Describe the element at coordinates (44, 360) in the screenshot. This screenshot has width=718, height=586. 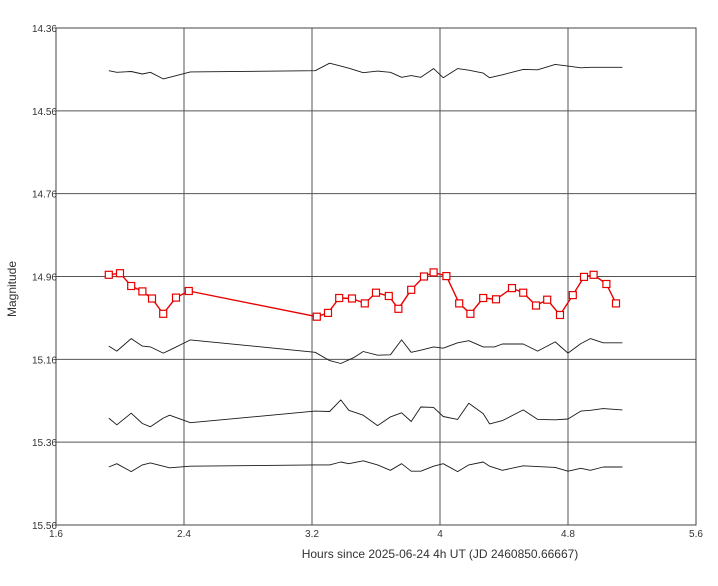
I see `y-tick-label: 15.16` at that location.